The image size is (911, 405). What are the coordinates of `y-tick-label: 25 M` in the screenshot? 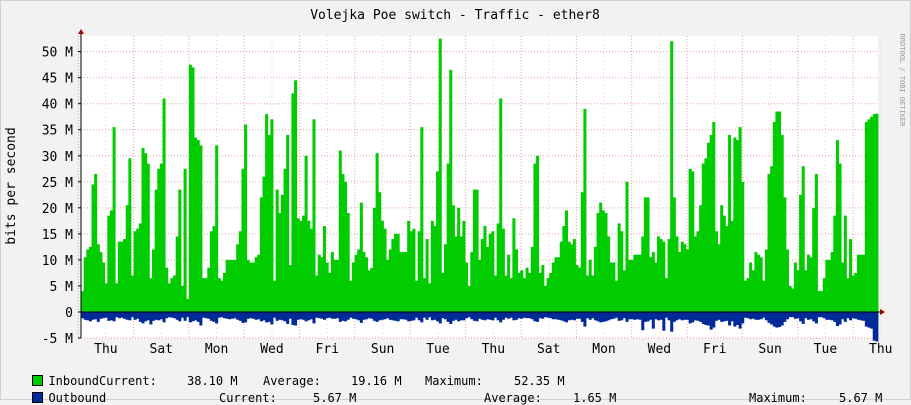 It's located at (57, 183).